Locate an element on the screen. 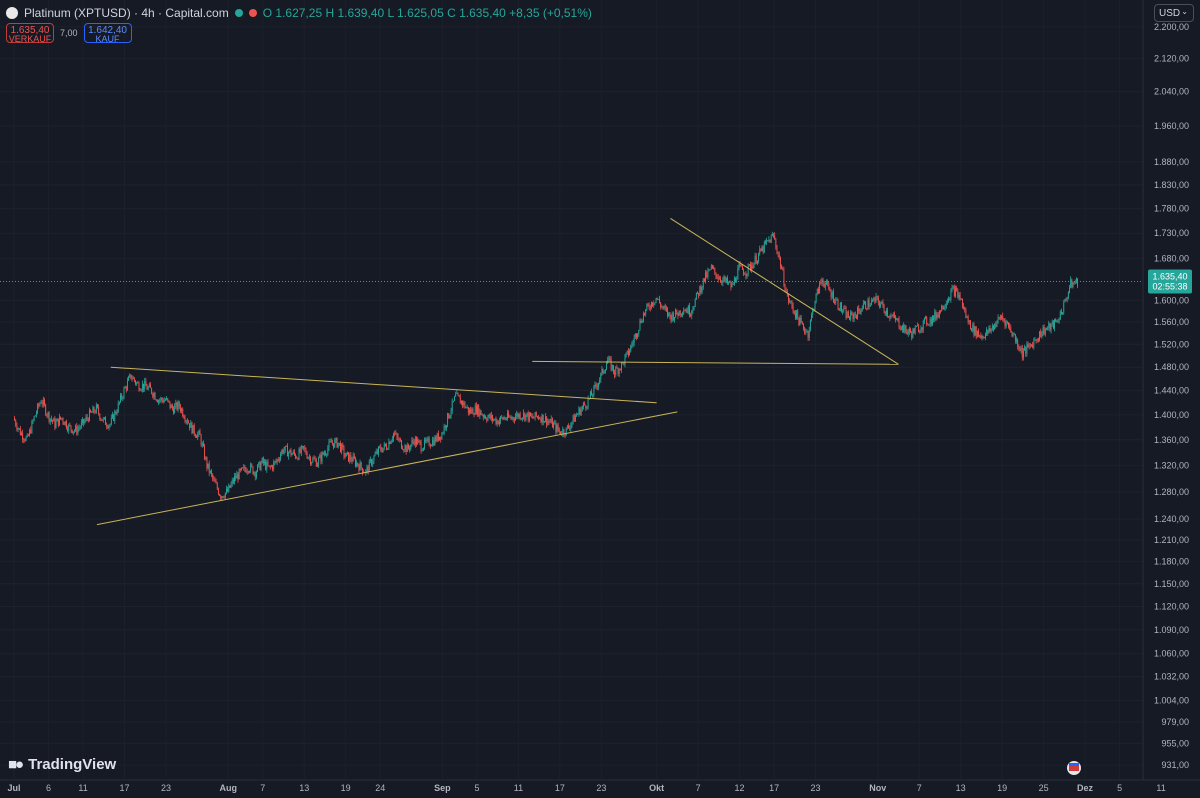 This screenshot has width=1200, height=798. sell-price: 1.635,40 is located at coordinates (30, 30).